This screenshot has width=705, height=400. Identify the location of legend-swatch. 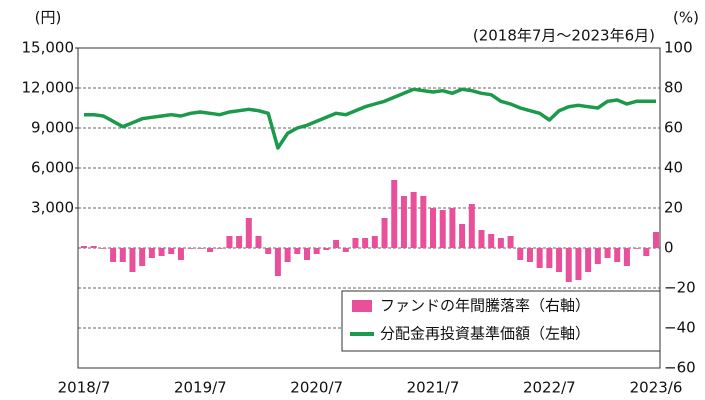
(362, 306).